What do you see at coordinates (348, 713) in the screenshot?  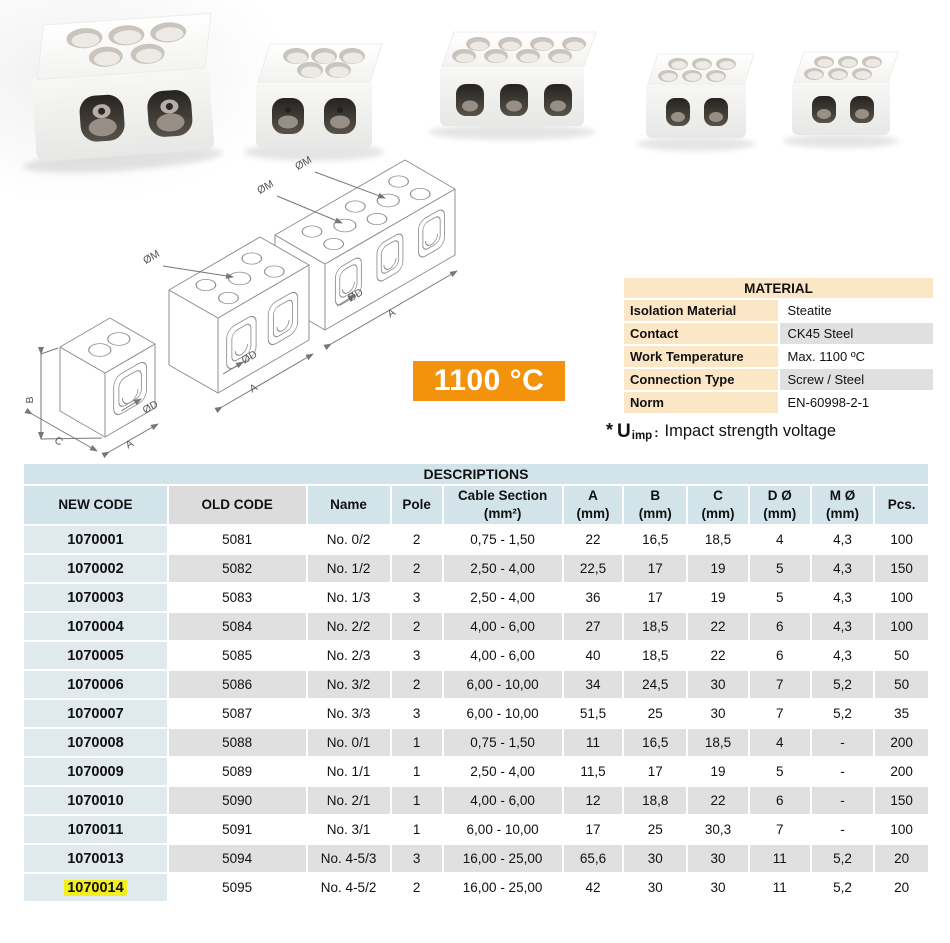 I see `desc-cell: No. 3/3` at bounding box center [348, 713].